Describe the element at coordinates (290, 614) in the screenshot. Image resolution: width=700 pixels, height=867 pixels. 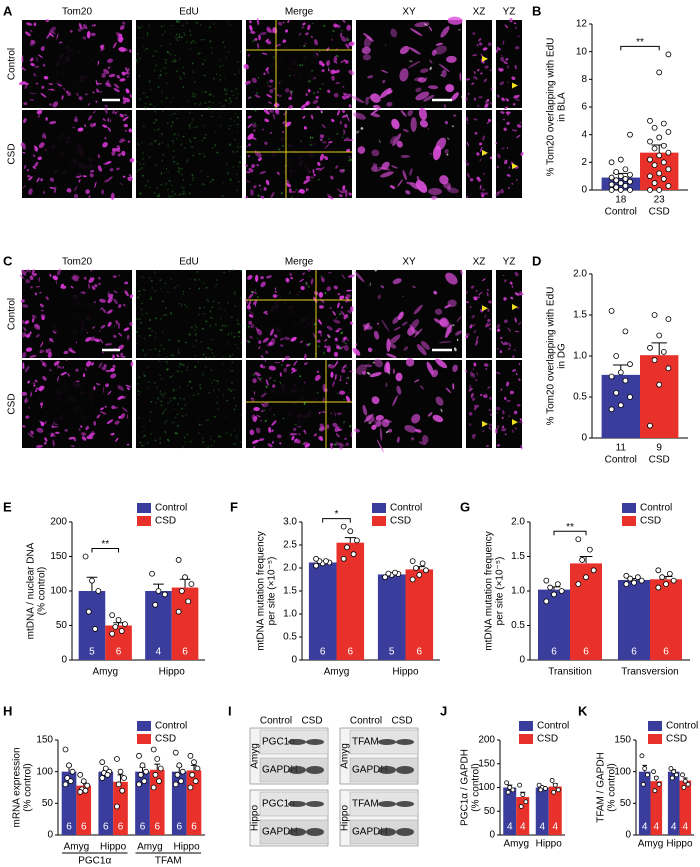
I see `y-tick-label: 1.0` at that location.